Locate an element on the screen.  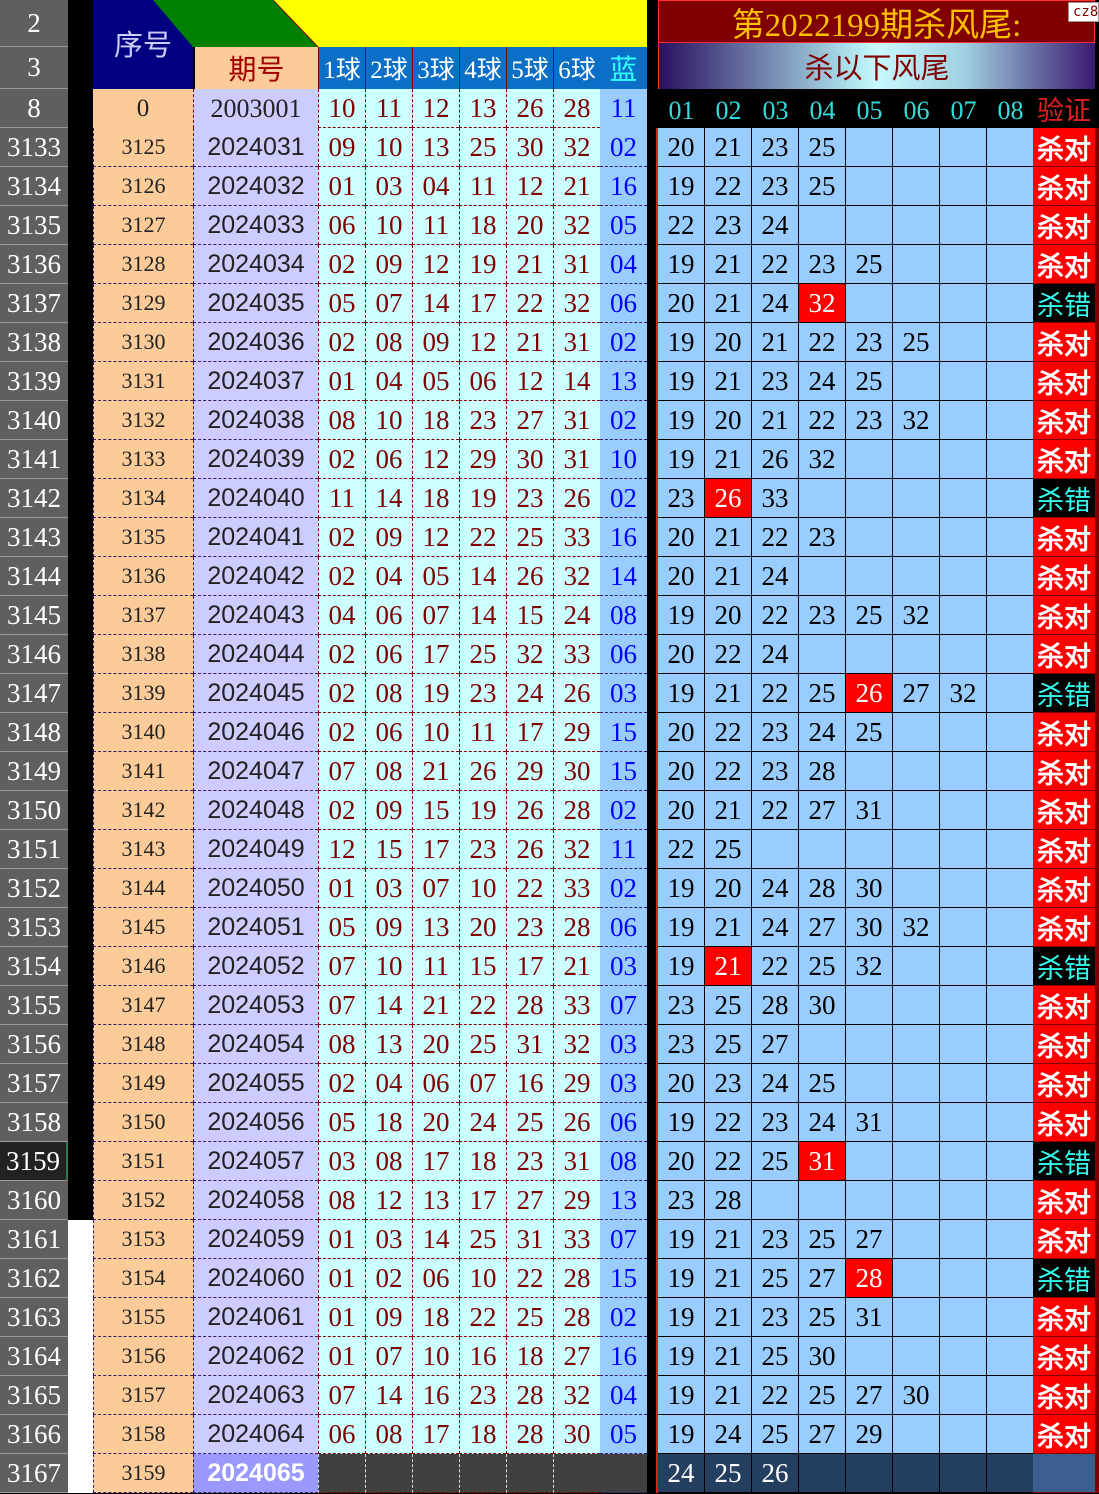
ball-cell: 18 is located at coordinates (435, 420).